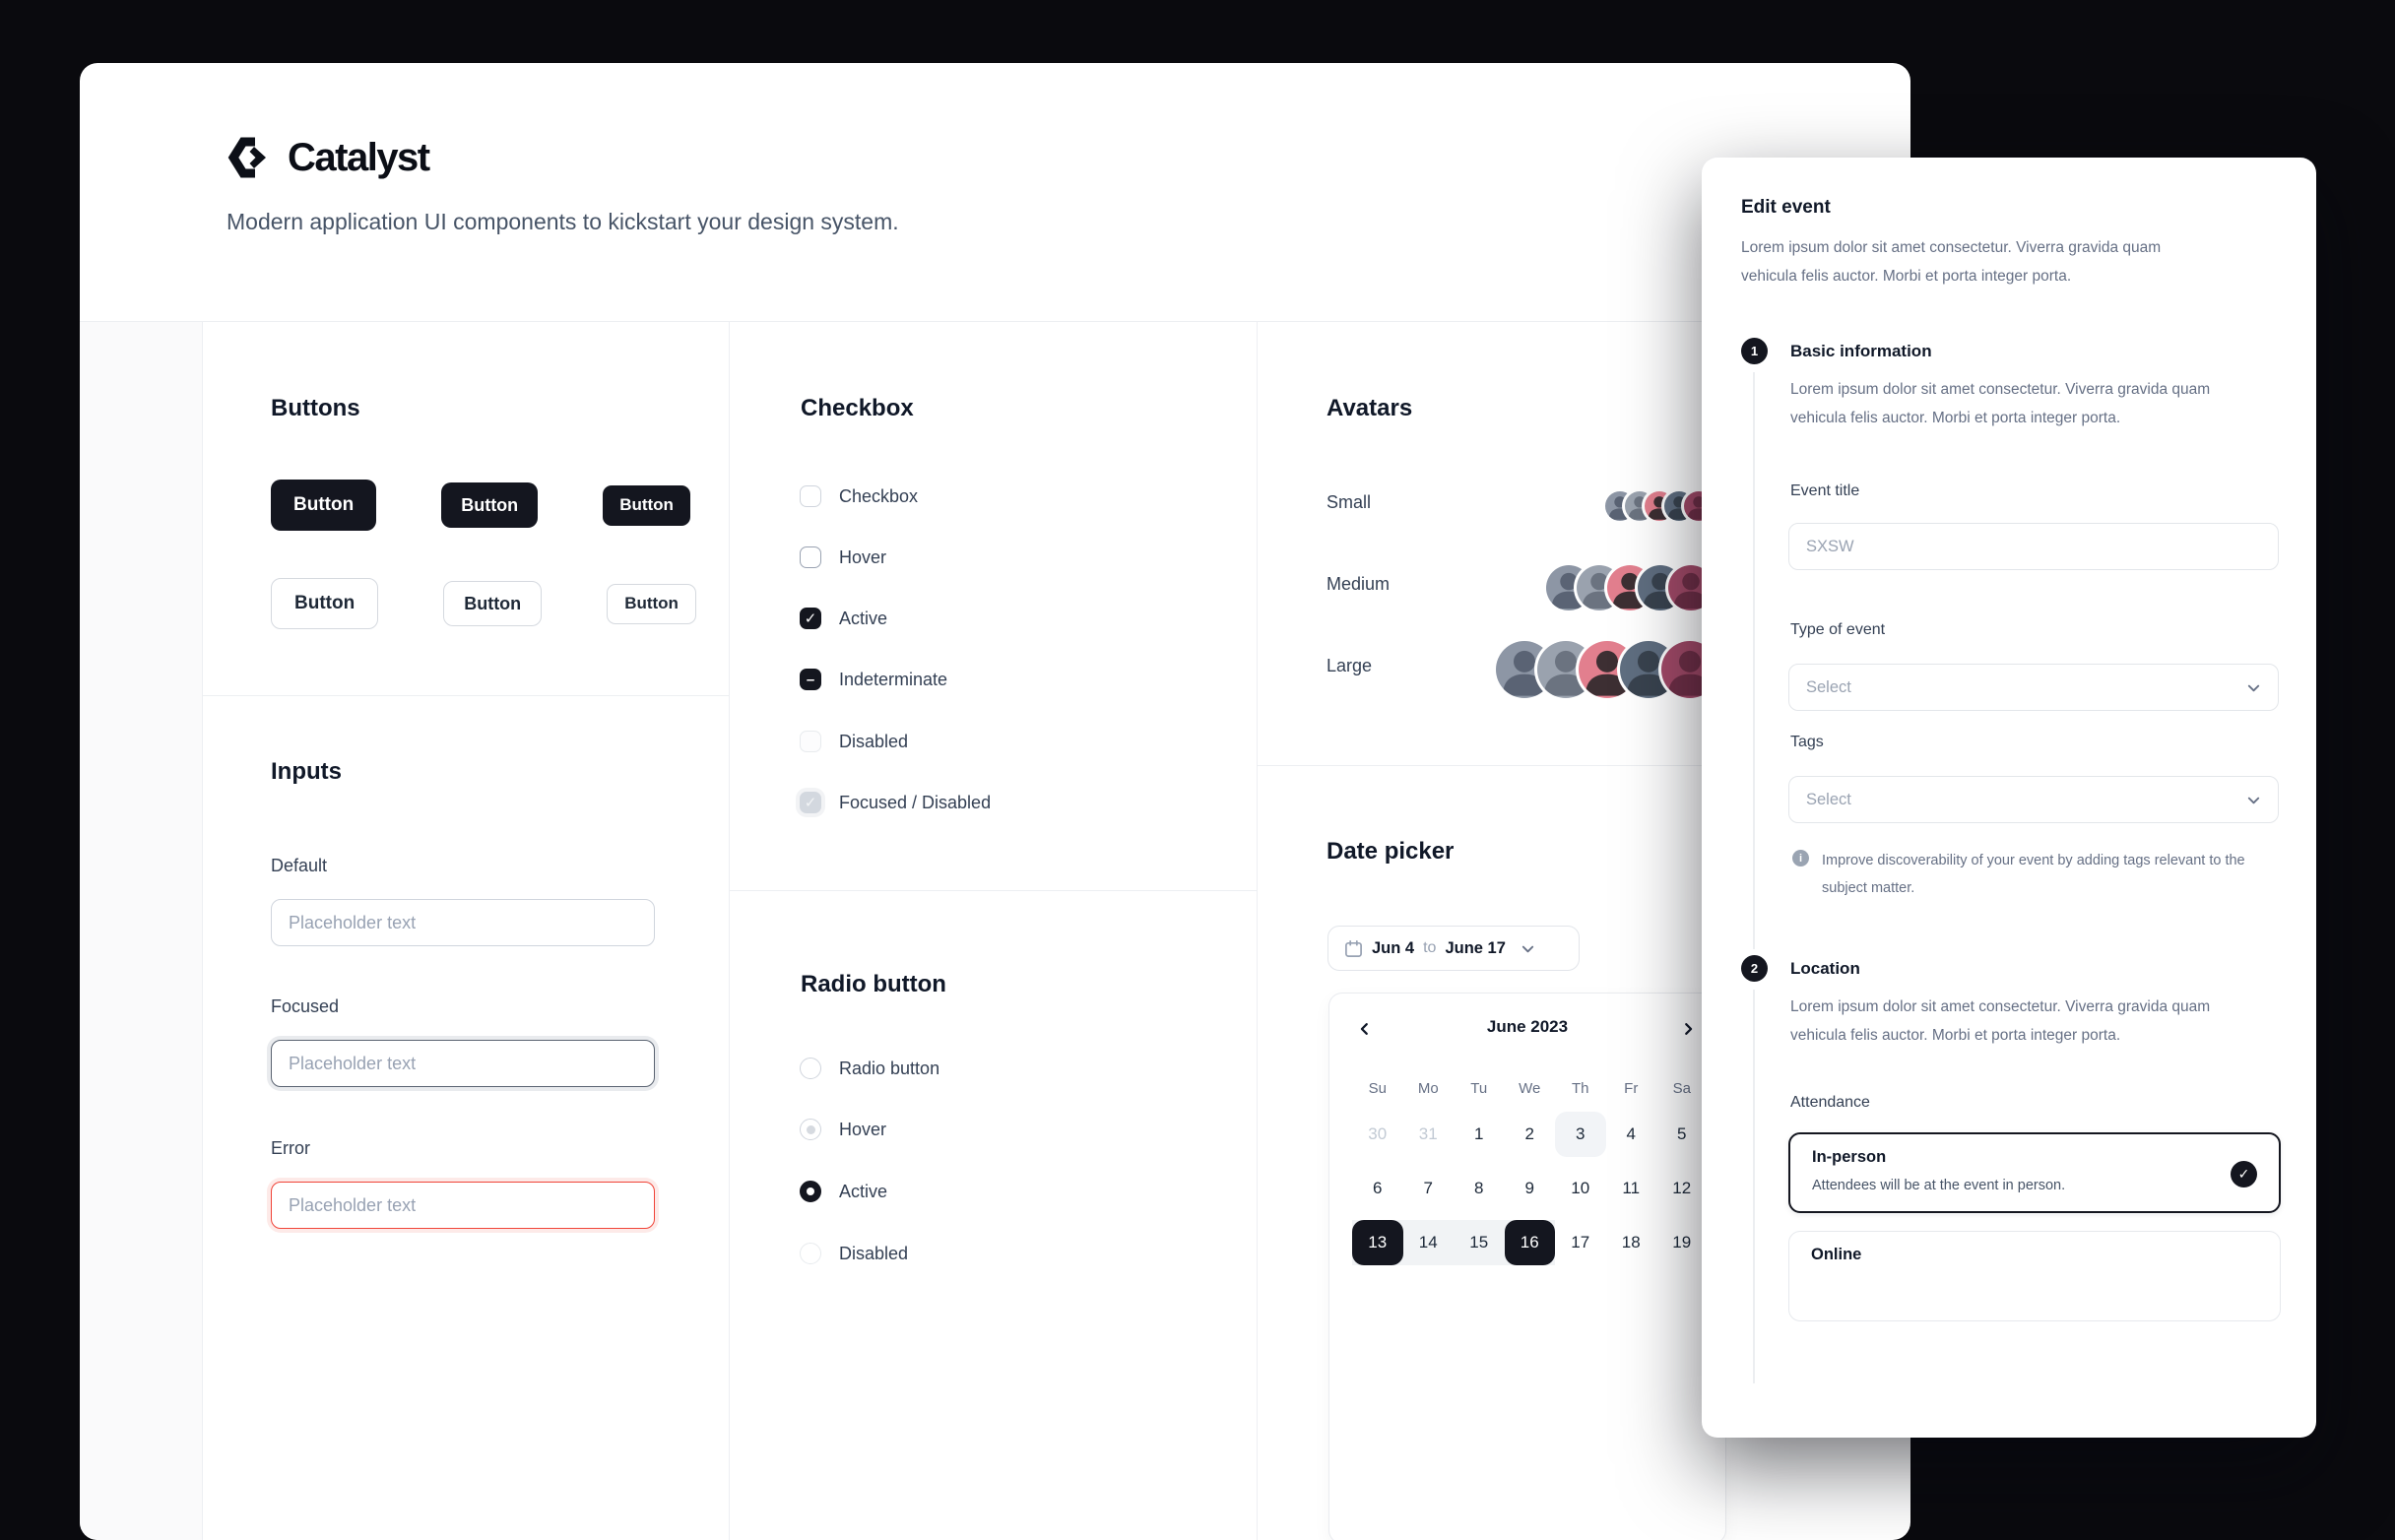  What do you see at coordinates (1801, 858) in the screenshot?
I see `info-icon: i` at bounding box center [1801, 858].